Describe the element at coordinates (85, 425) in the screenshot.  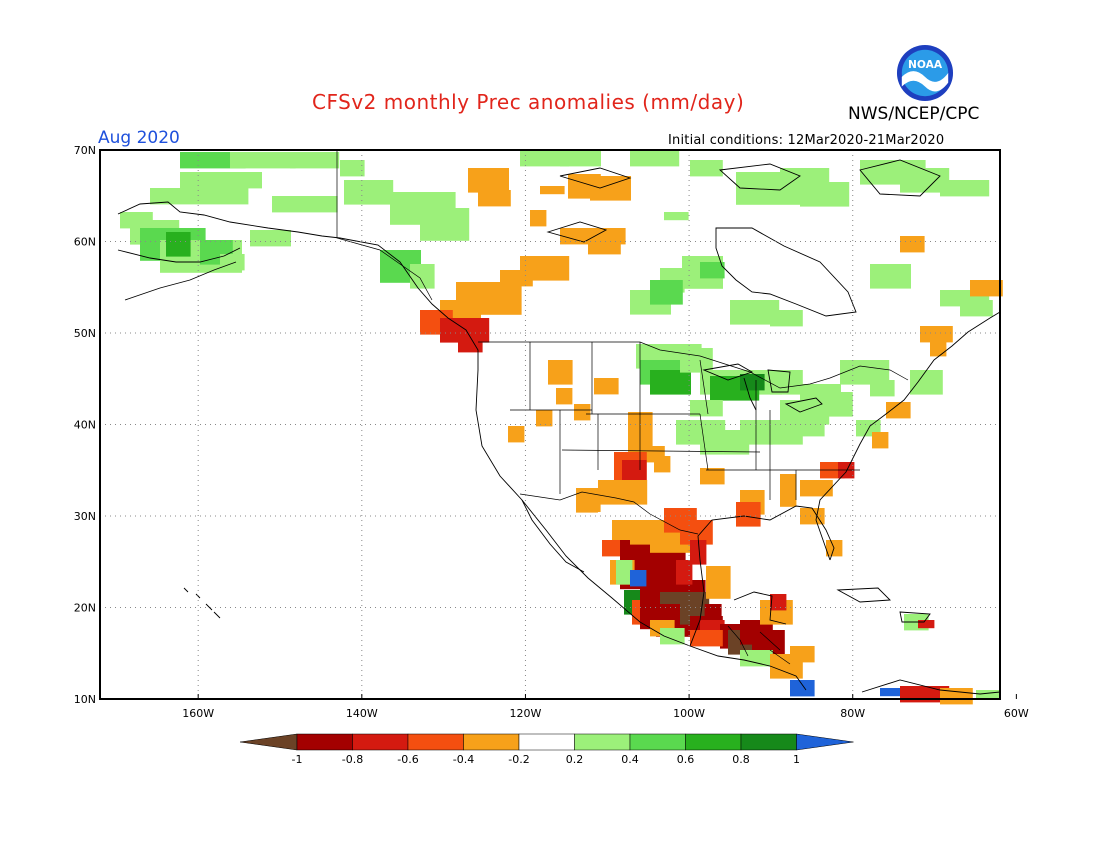
I see `lat-tick-label: 40N` at that location.